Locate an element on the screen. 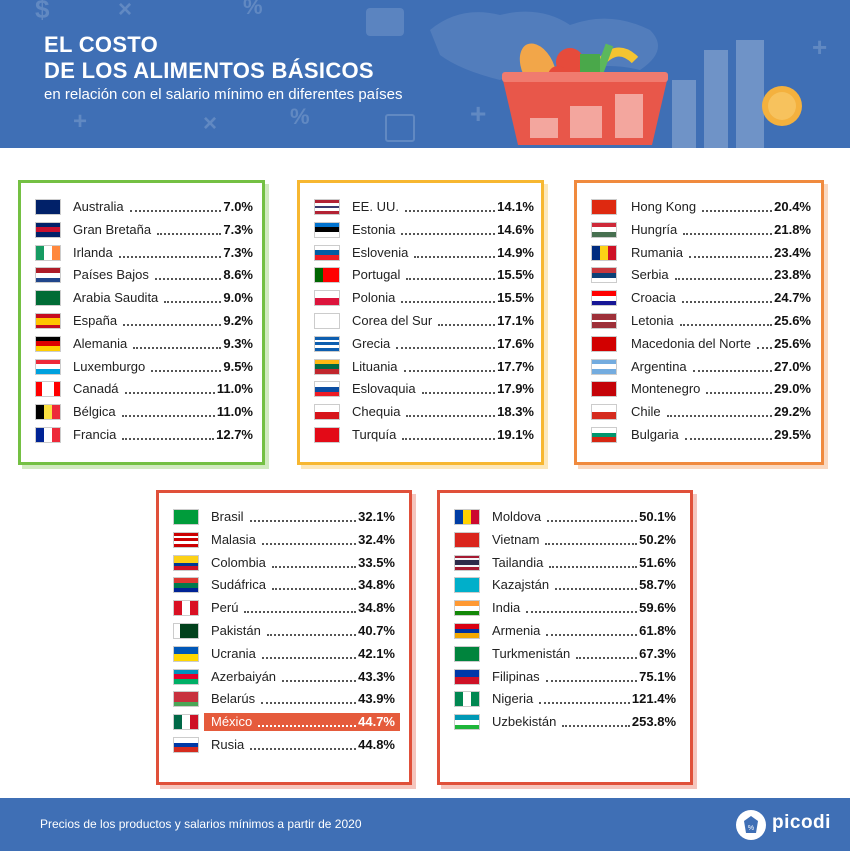 This screenshot has height=851, width=850. picodi-logo-icon: % is located at coordinates (751, 825).